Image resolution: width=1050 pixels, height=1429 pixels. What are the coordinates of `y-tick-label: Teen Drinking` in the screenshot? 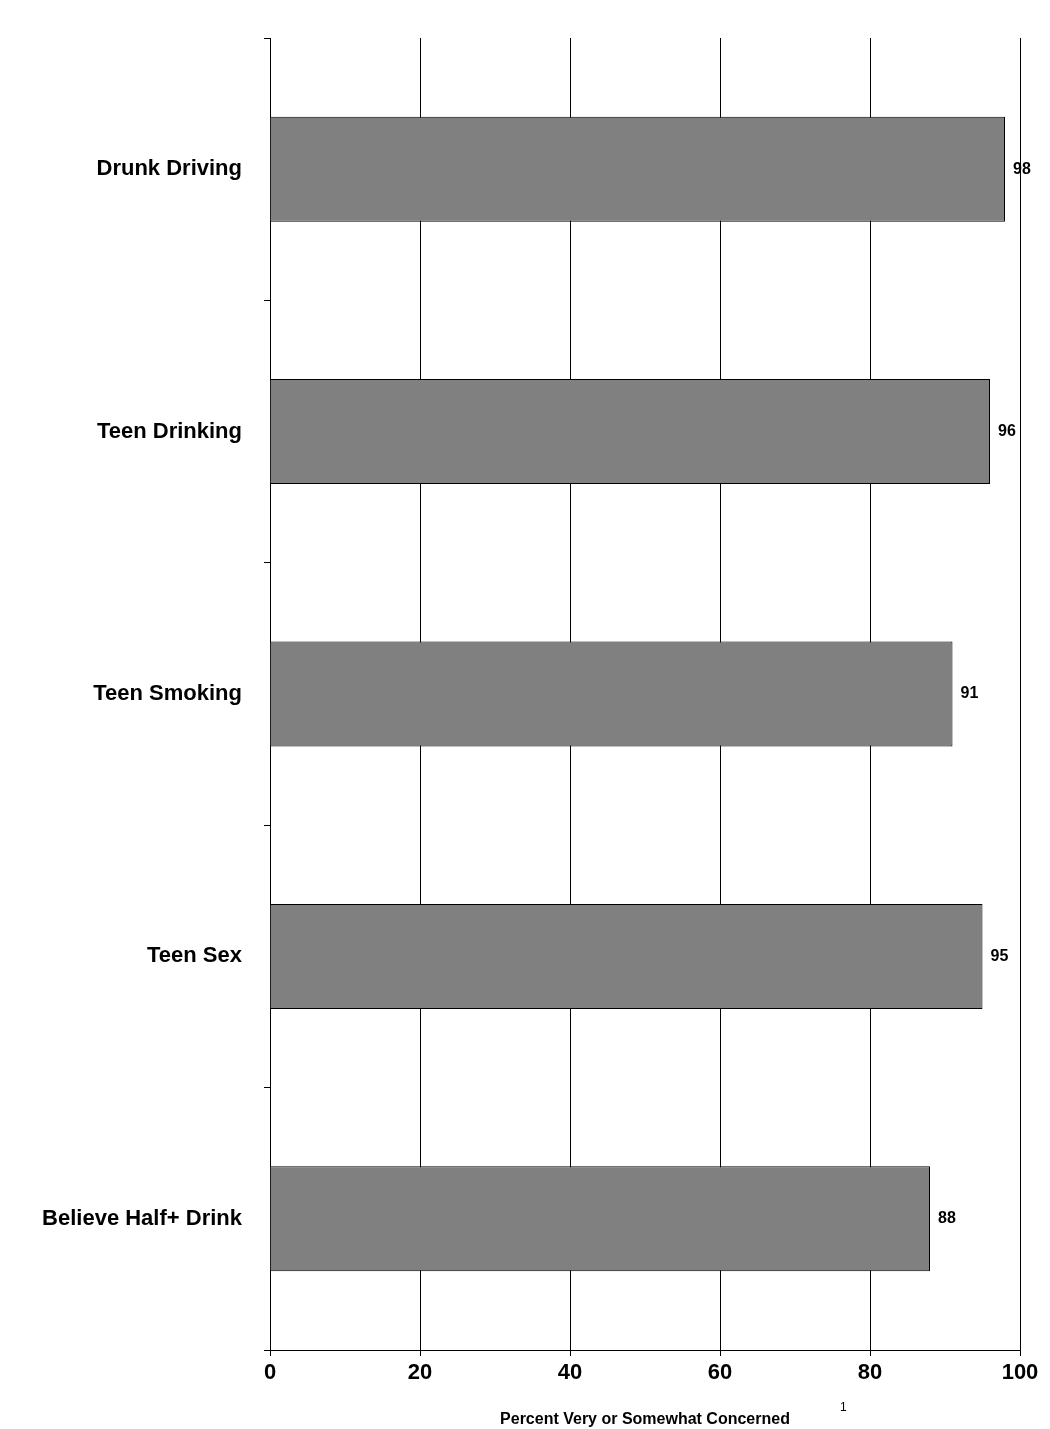 It's located at (169, 430).